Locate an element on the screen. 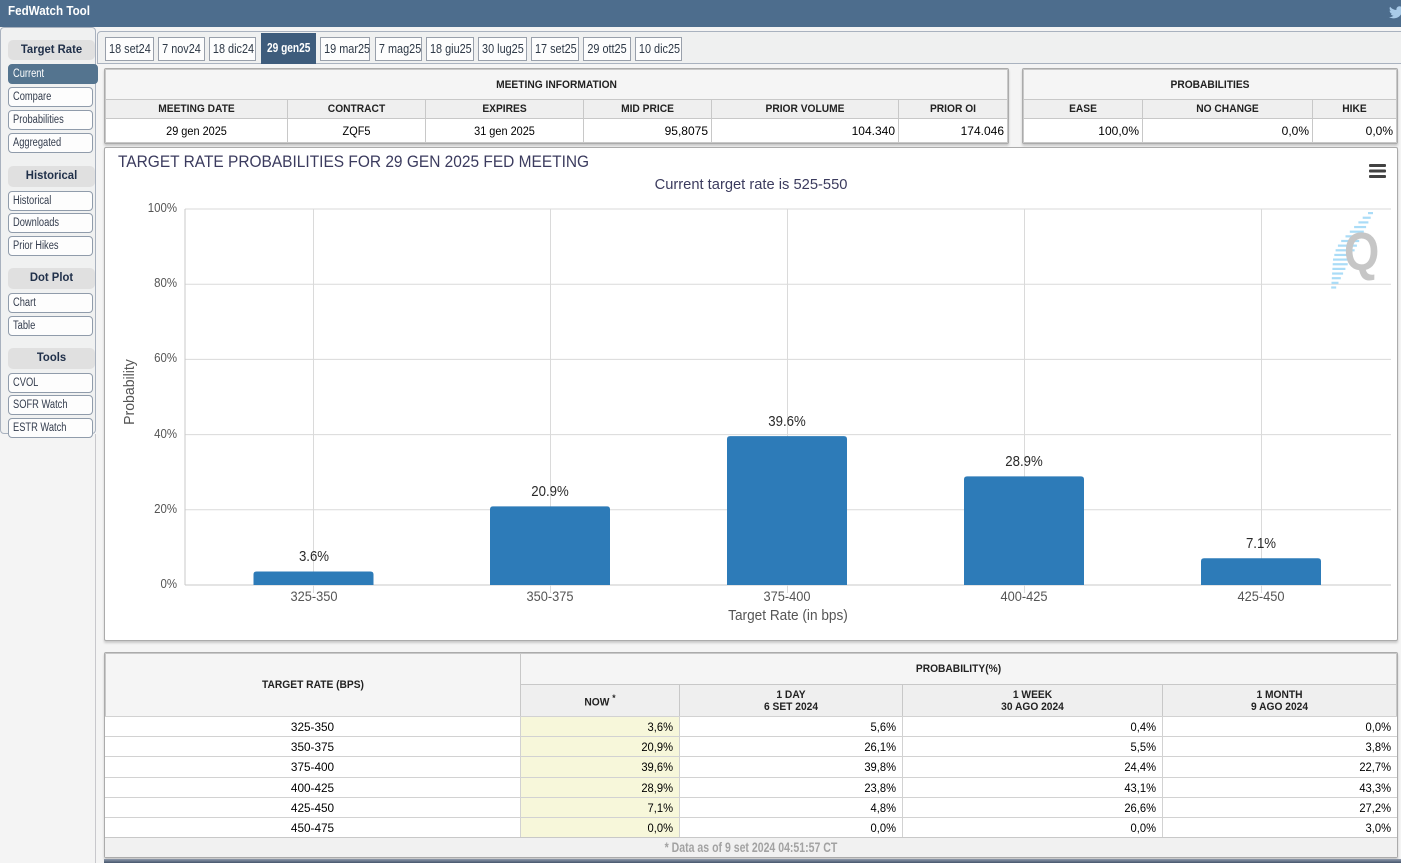  svg-text: Q is located at coordinates (1361, 251).